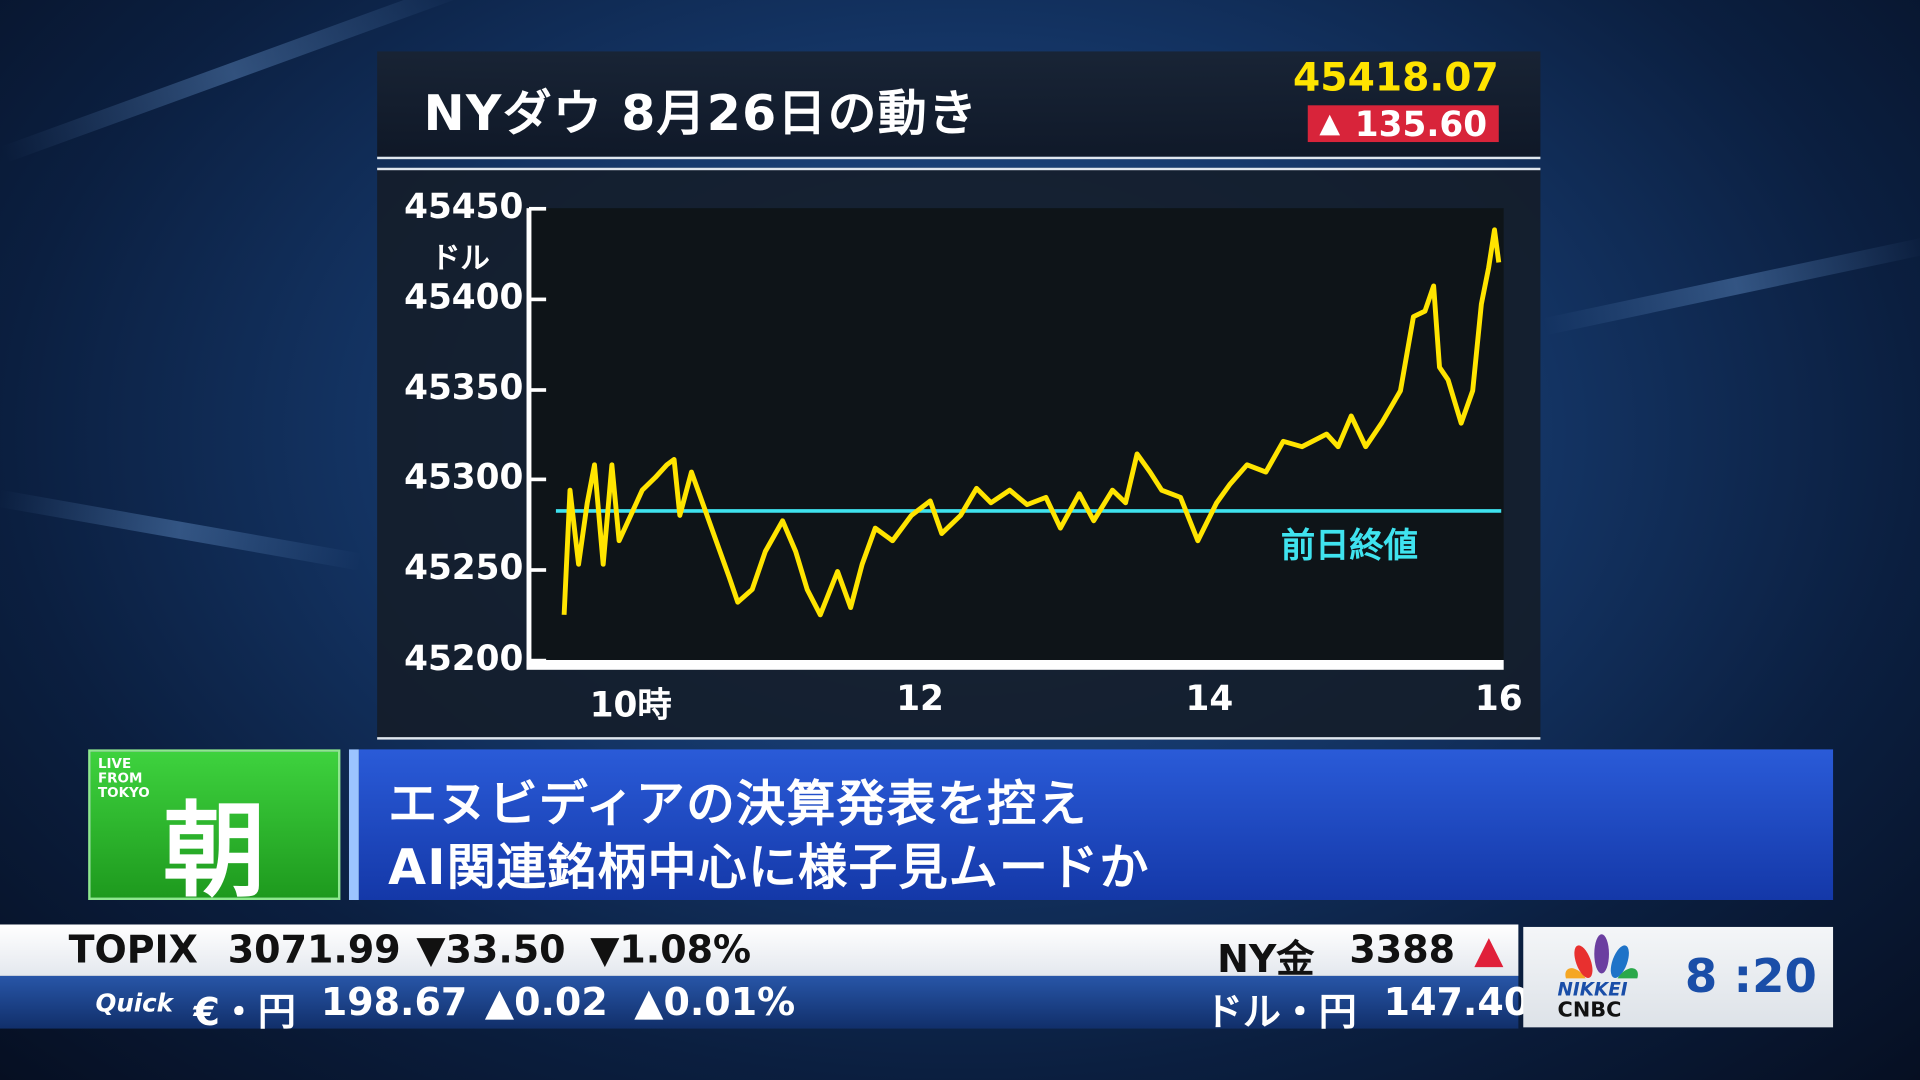 This screenshot has height=1080, width=1920. Describe the element at coordinates (546, 1002) in the screenshot. I see `ticker-change: ▲0.02` at that location.